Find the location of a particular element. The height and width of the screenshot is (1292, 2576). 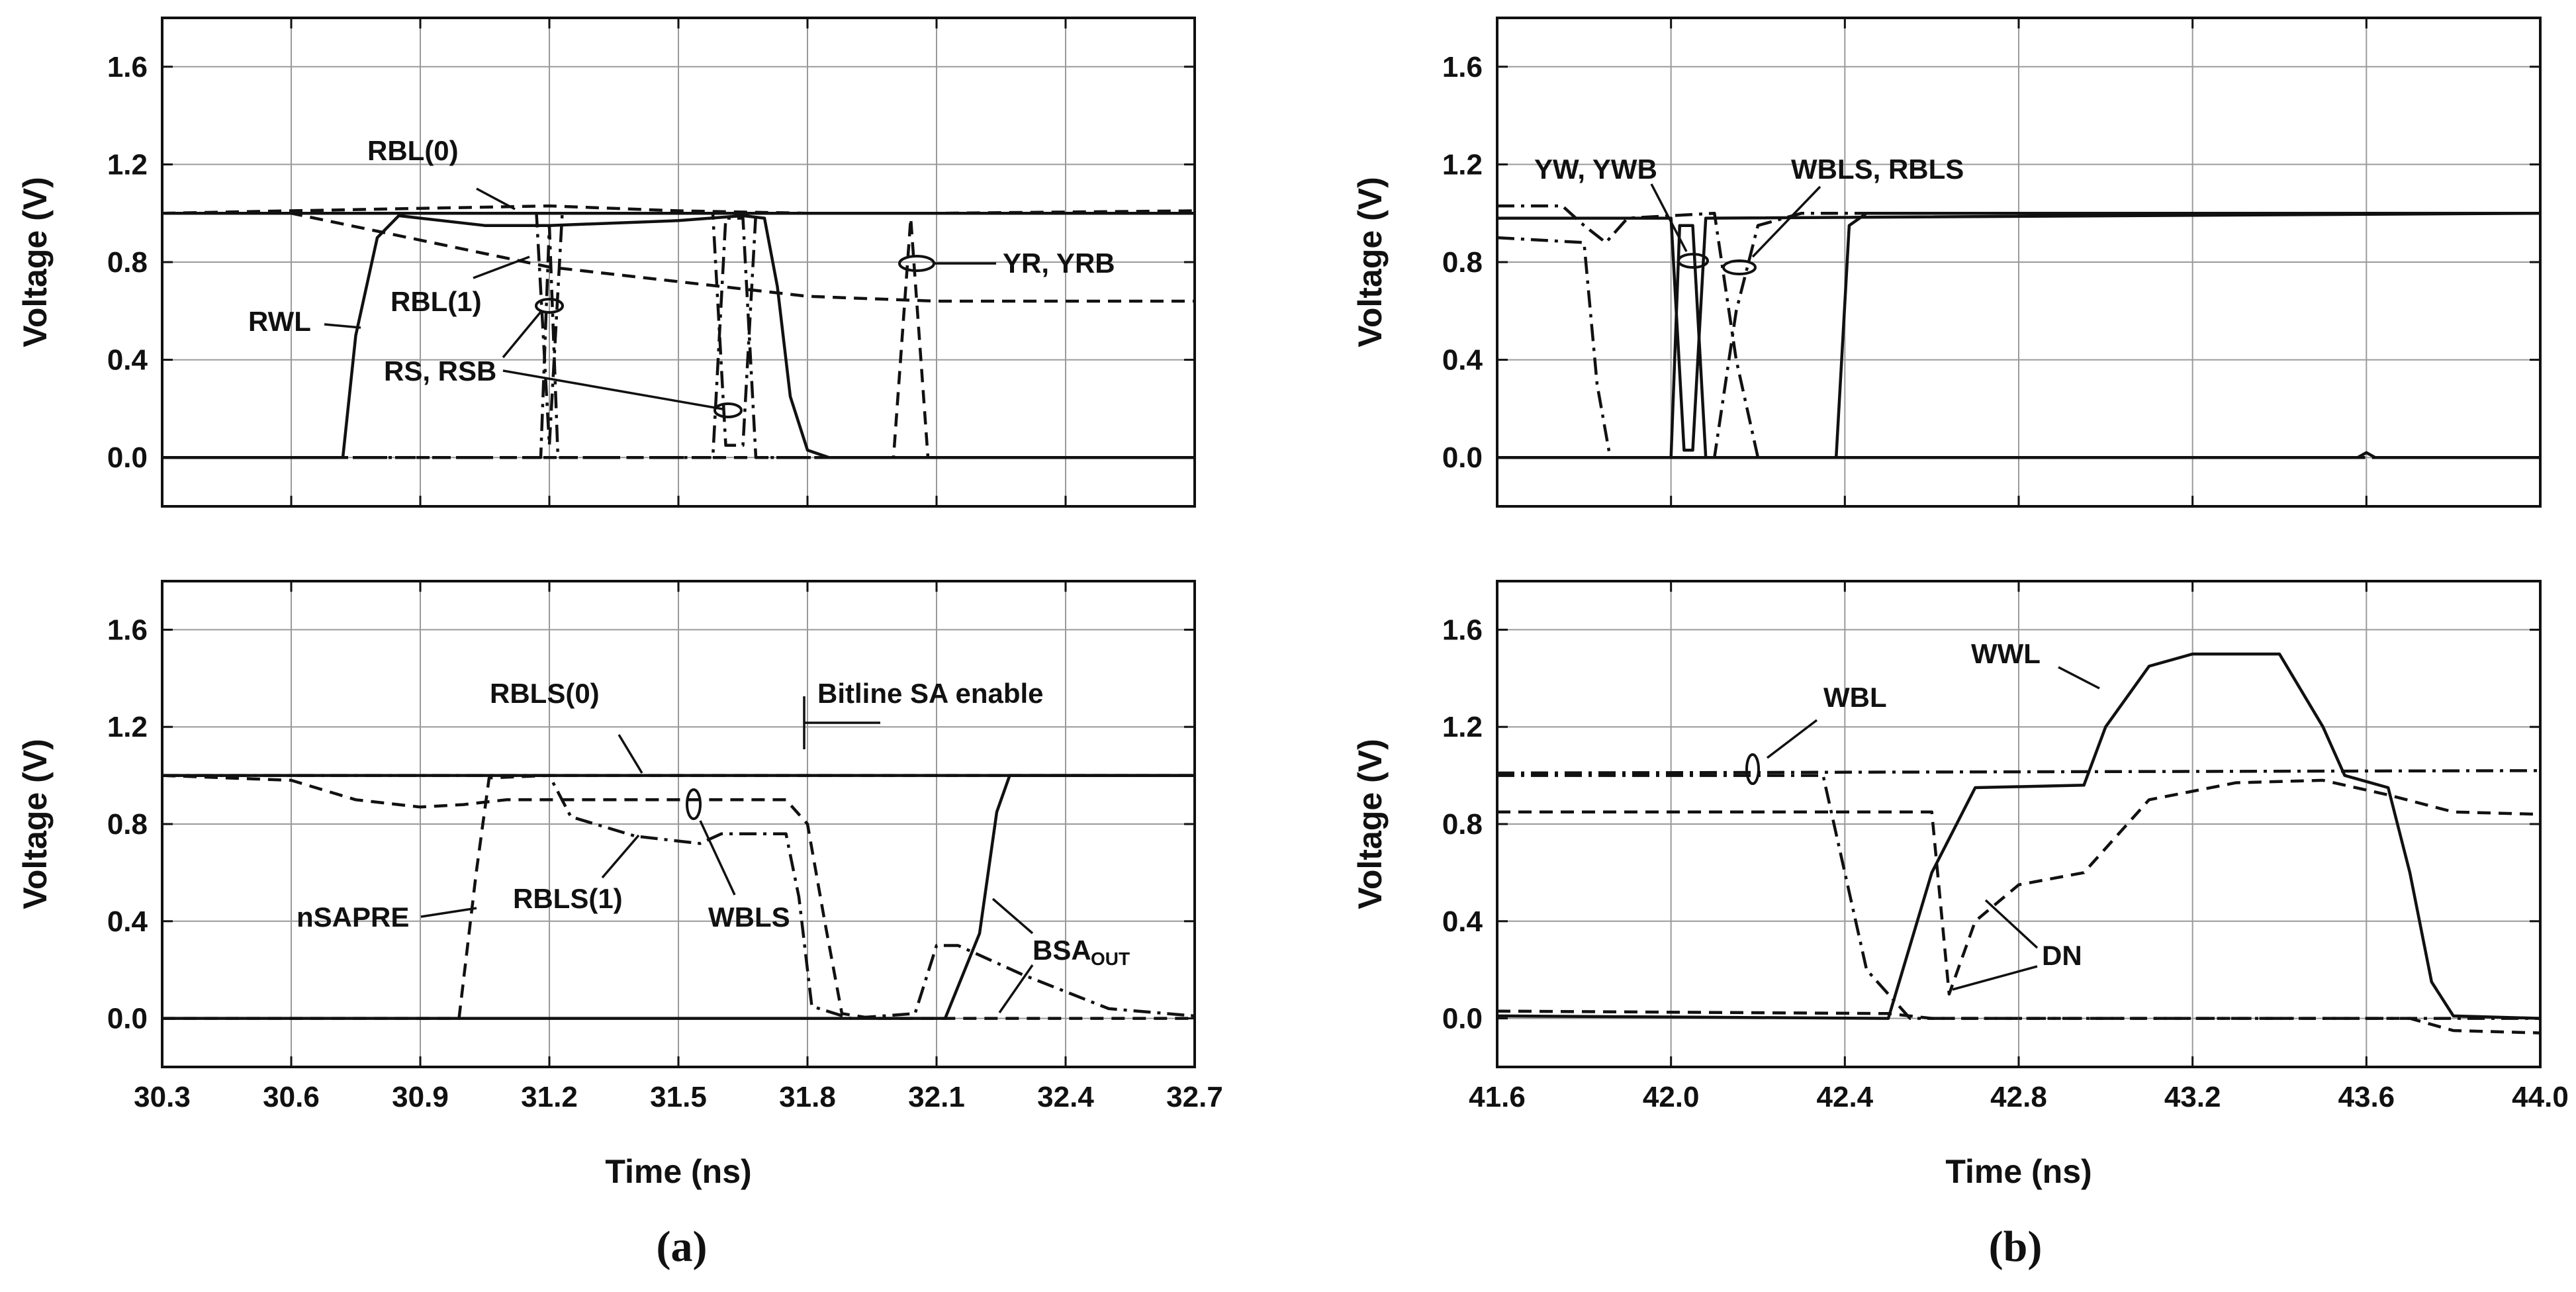

arrow-nsapre is located at coordinates (448, 912).